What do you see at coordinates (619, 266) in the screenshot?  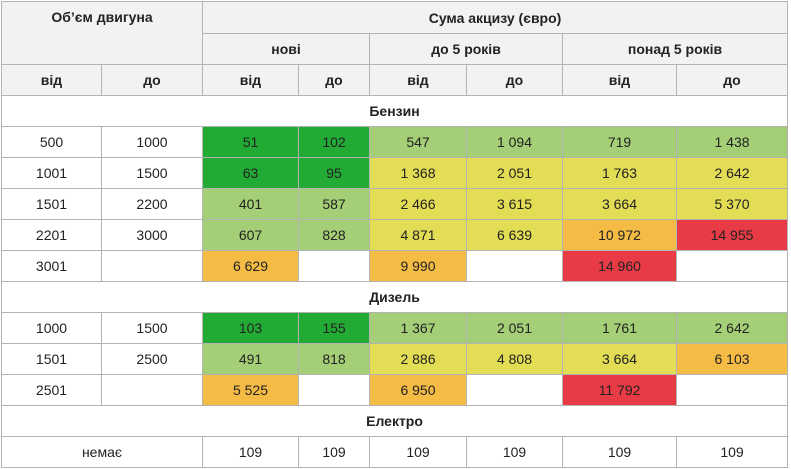 I see `value-cell: 14 960` at bounding box center [619, 266].